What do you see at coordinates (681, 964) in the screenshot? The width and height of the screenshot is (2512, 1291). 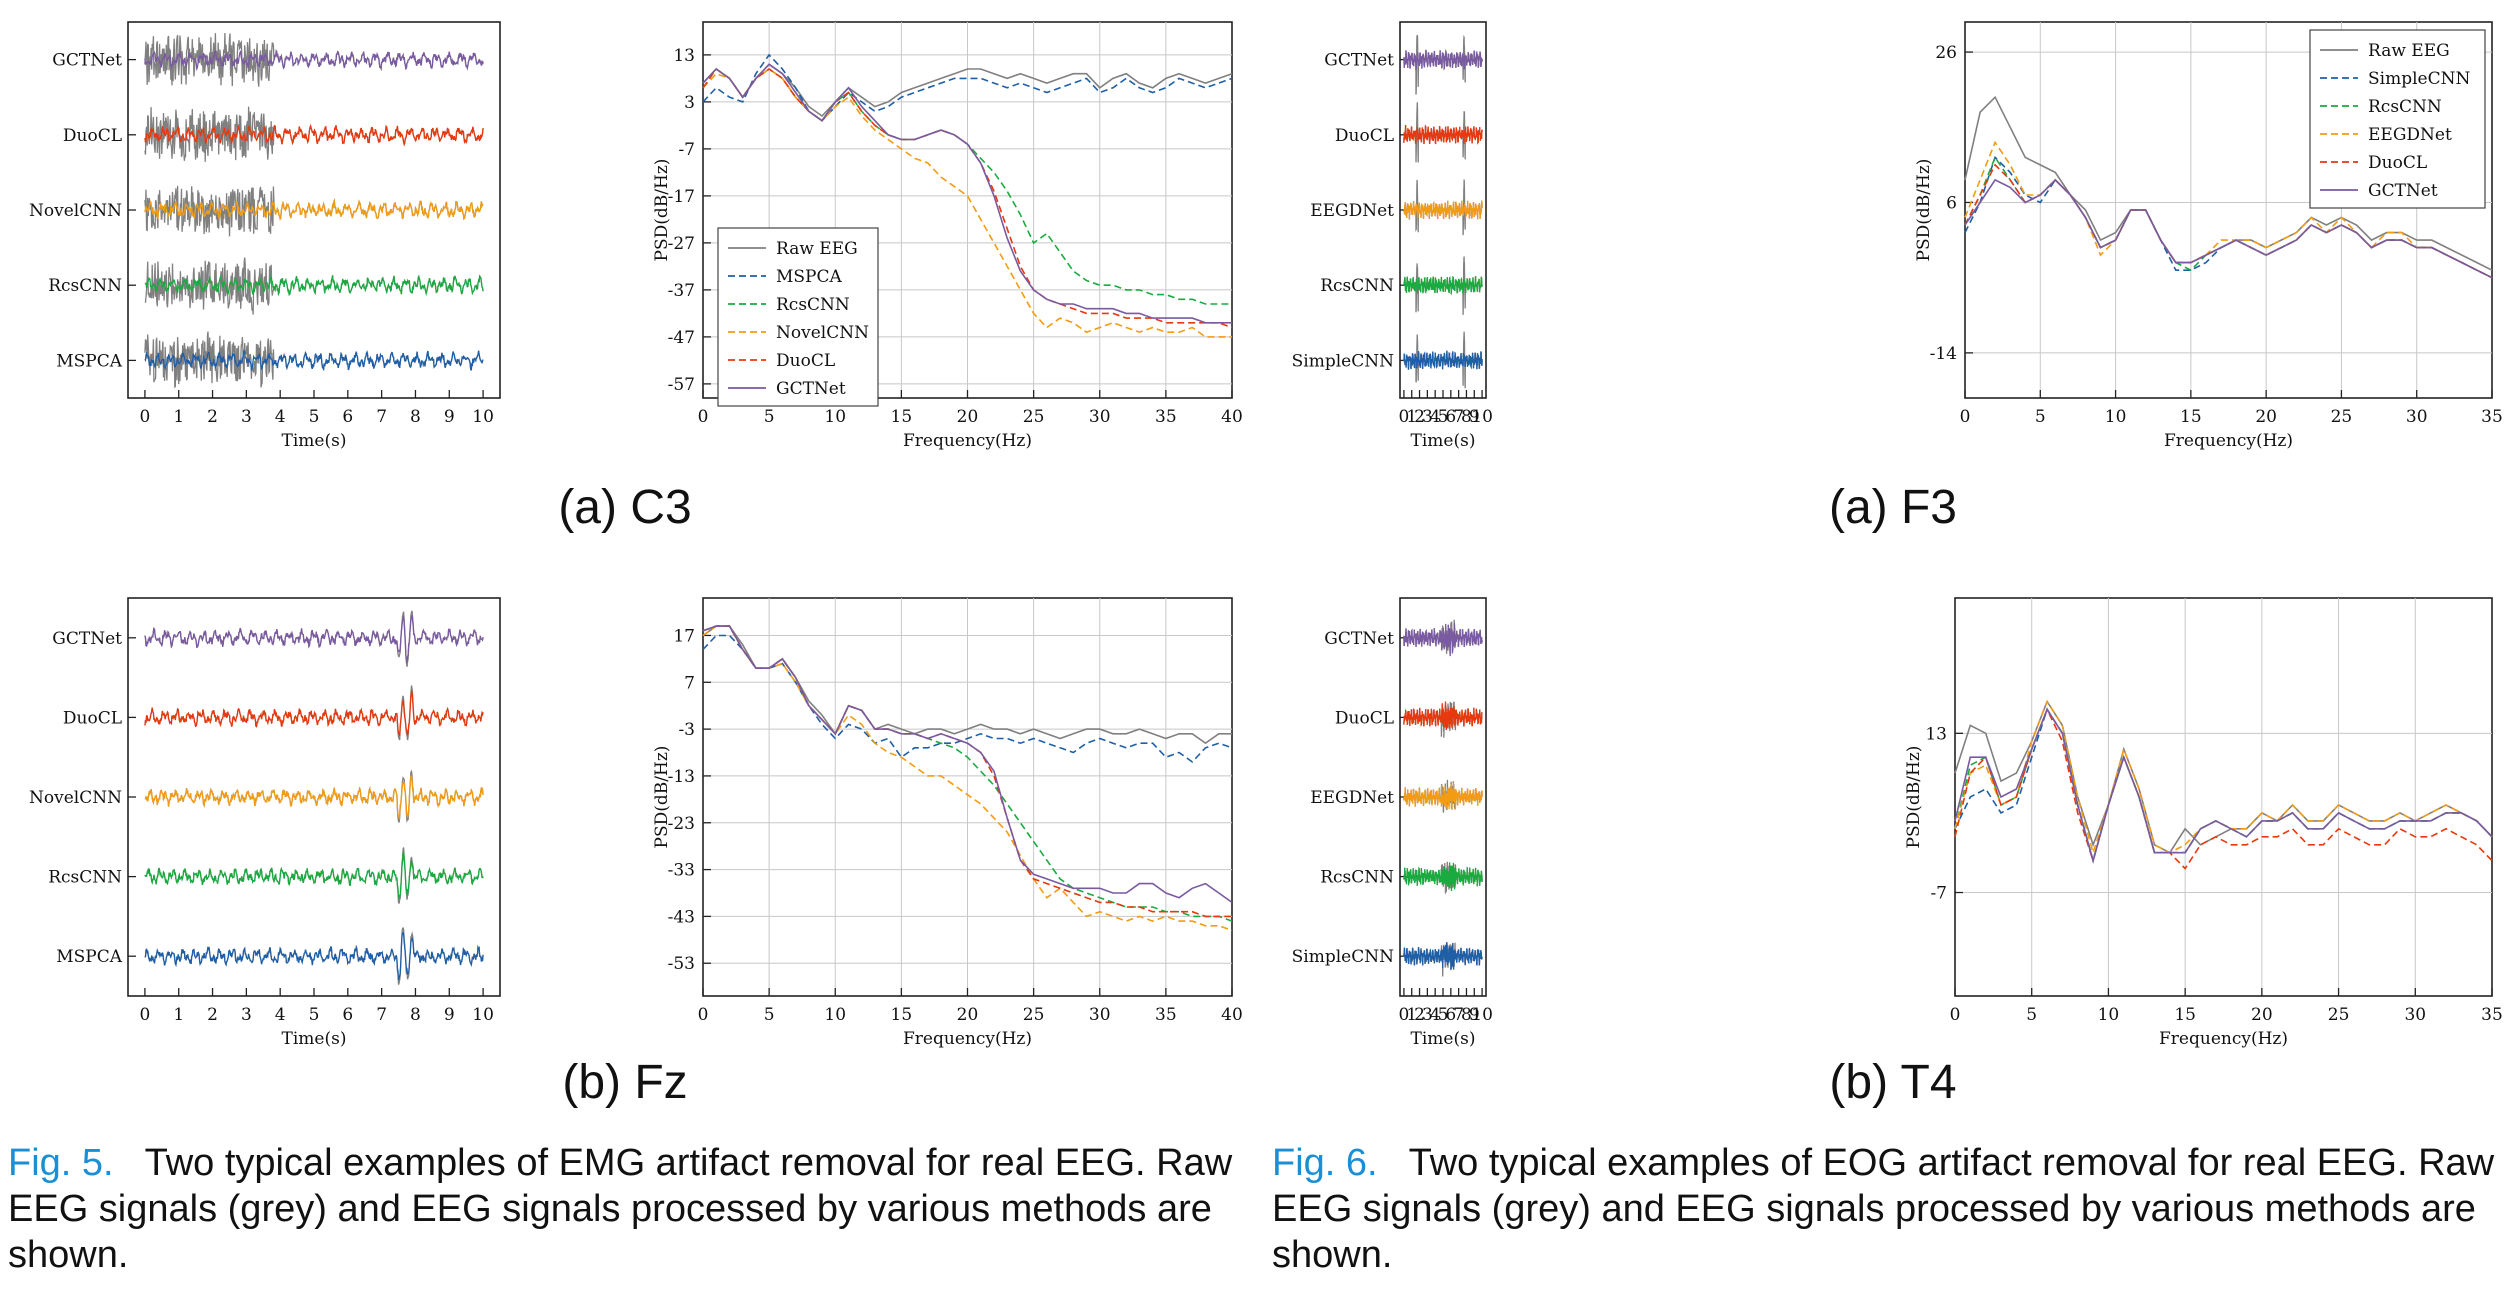 I see `y-tick-label-fz-psd--53: -53` at bounding box center [681, 964].